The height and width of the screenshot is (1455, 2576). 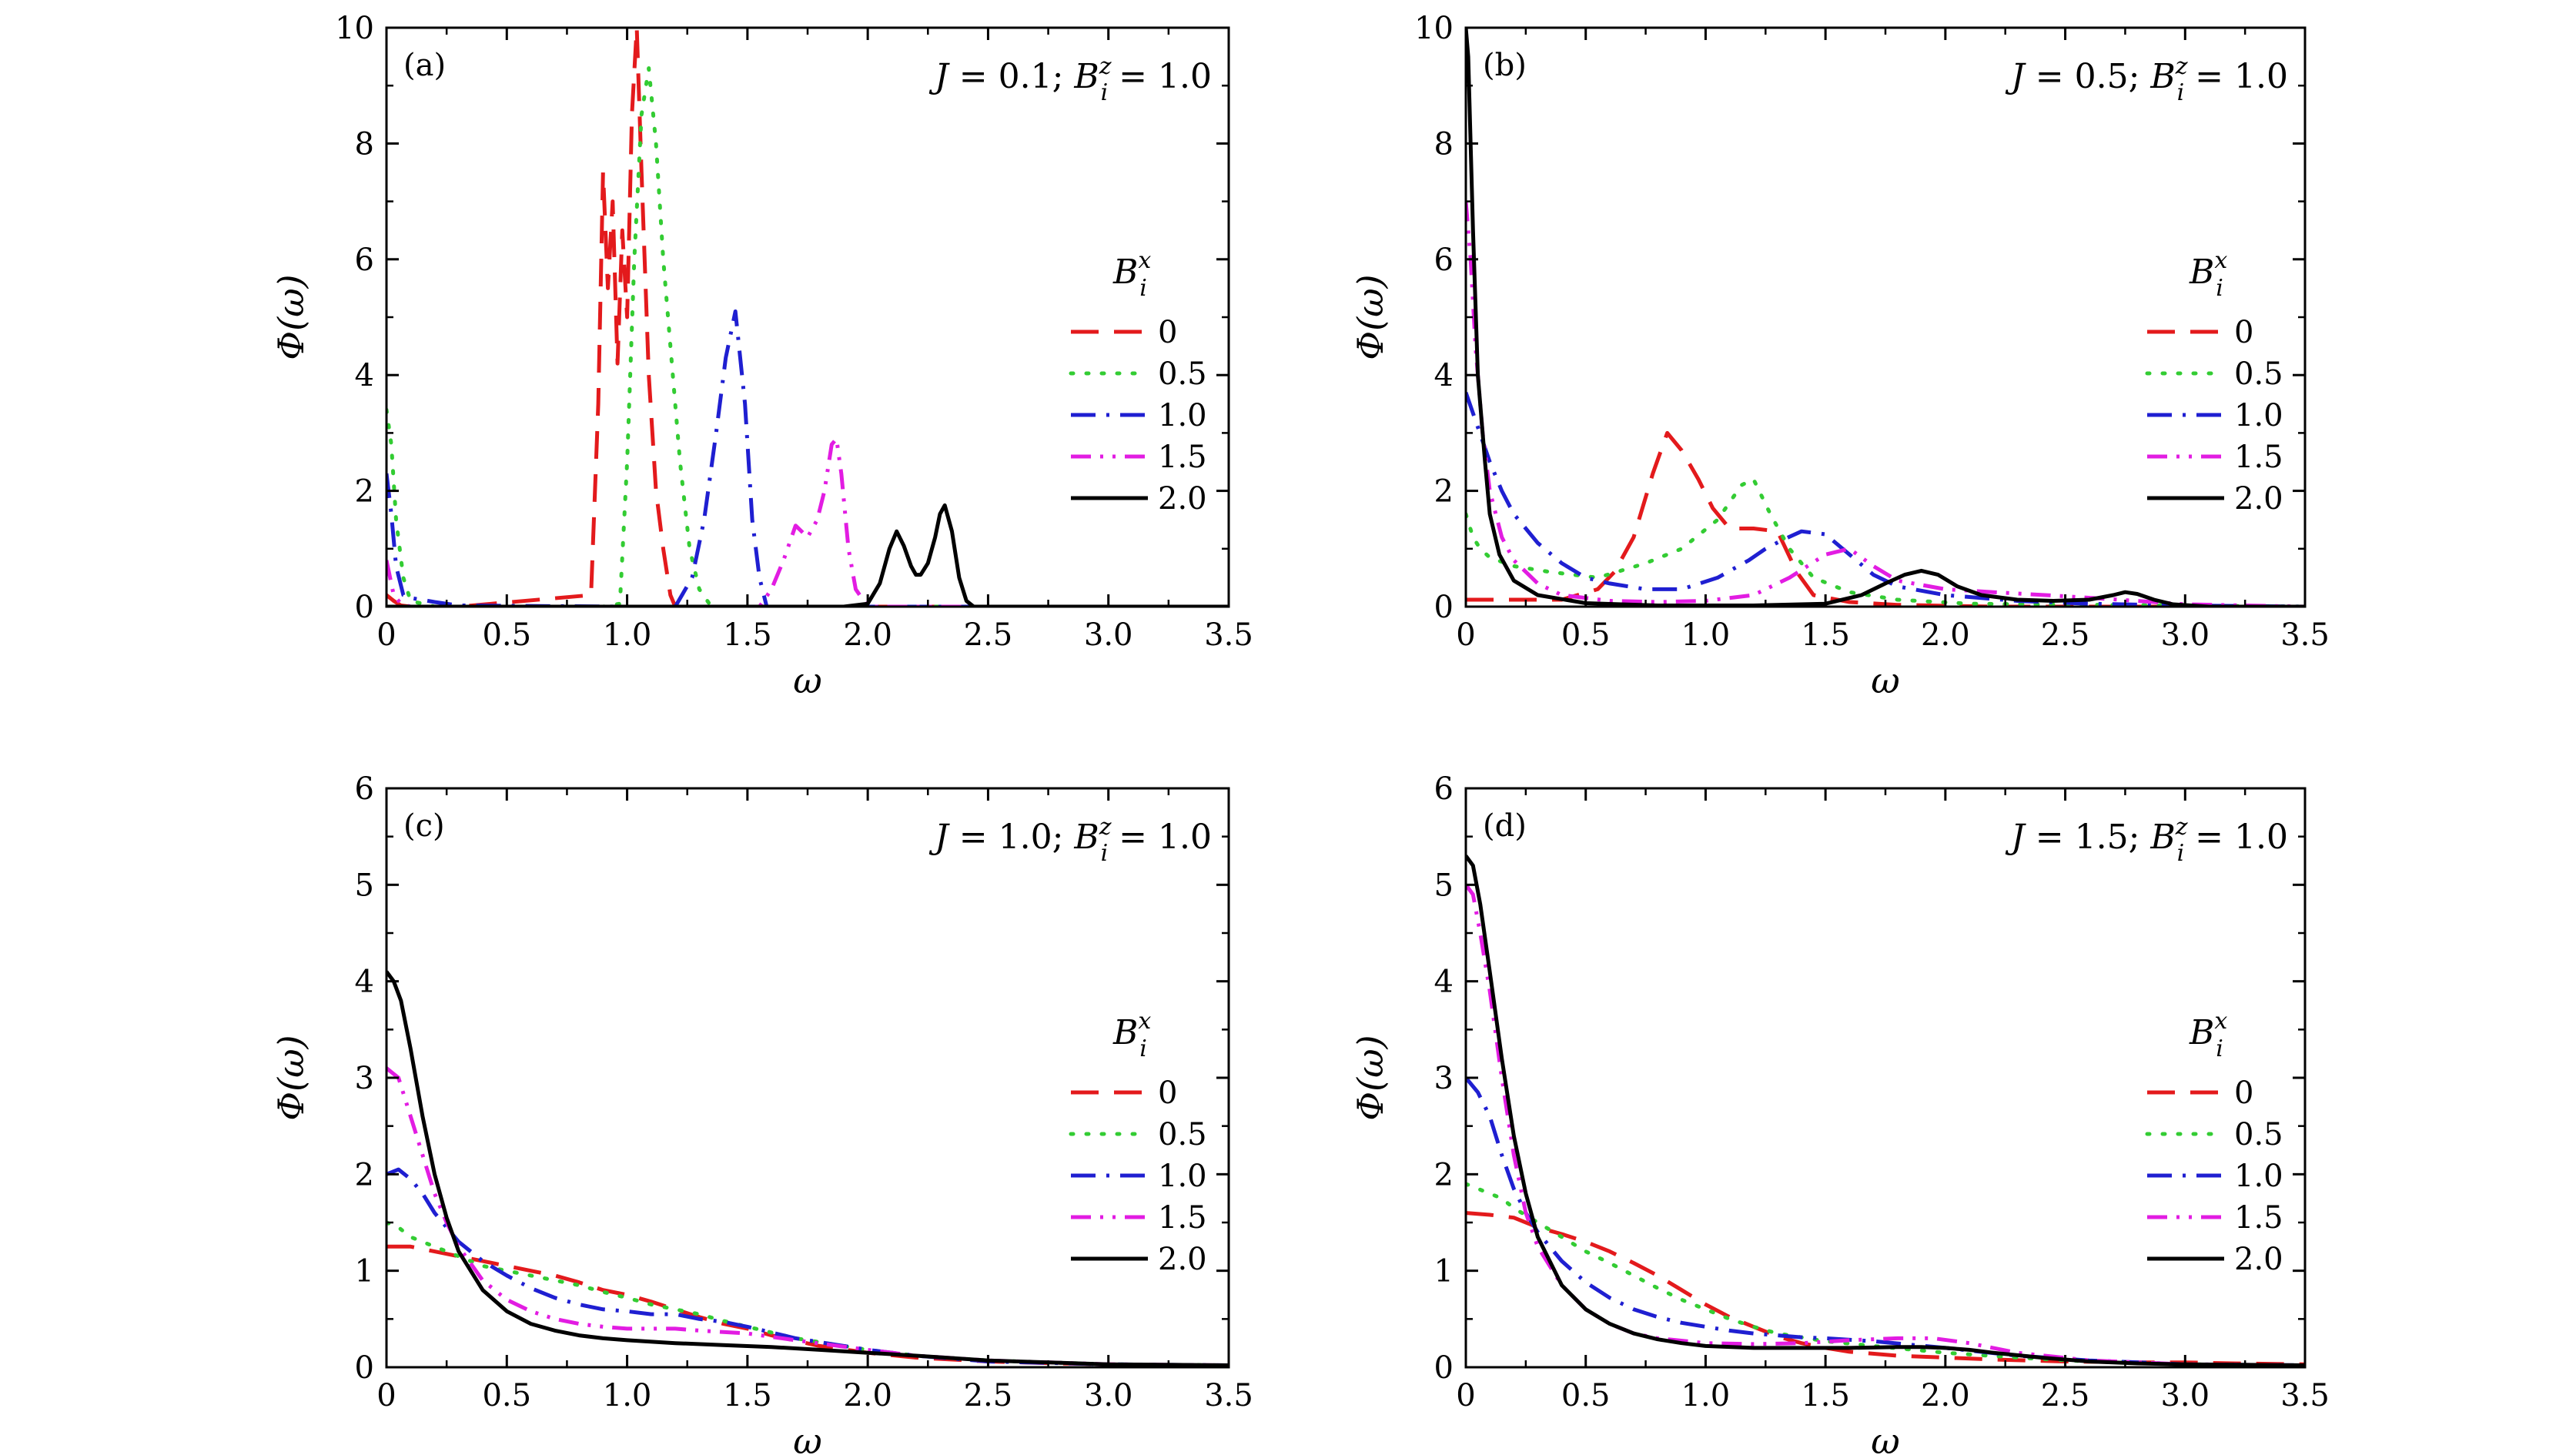 I want to click on panel-label: (c), so click(x=424, y=826).